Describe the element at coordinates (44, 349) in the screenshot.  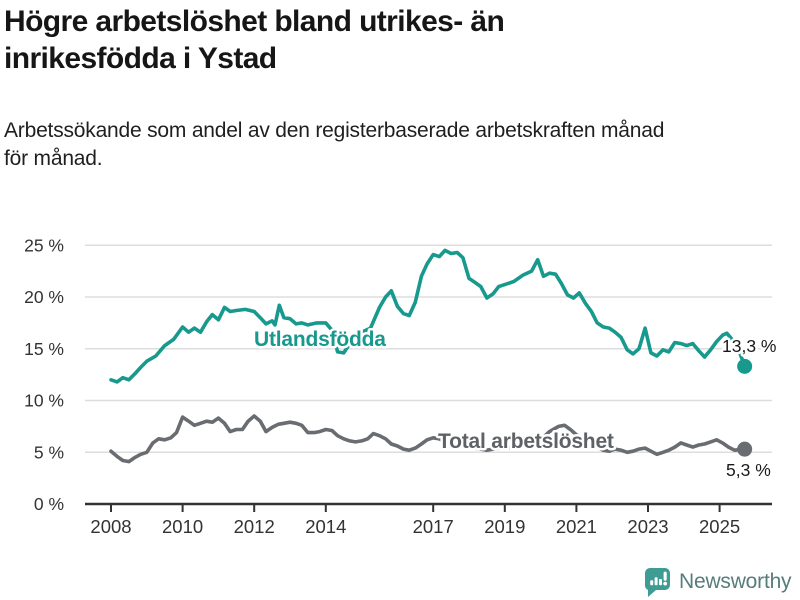
I see `y-tick-label: 15 %` at that location.